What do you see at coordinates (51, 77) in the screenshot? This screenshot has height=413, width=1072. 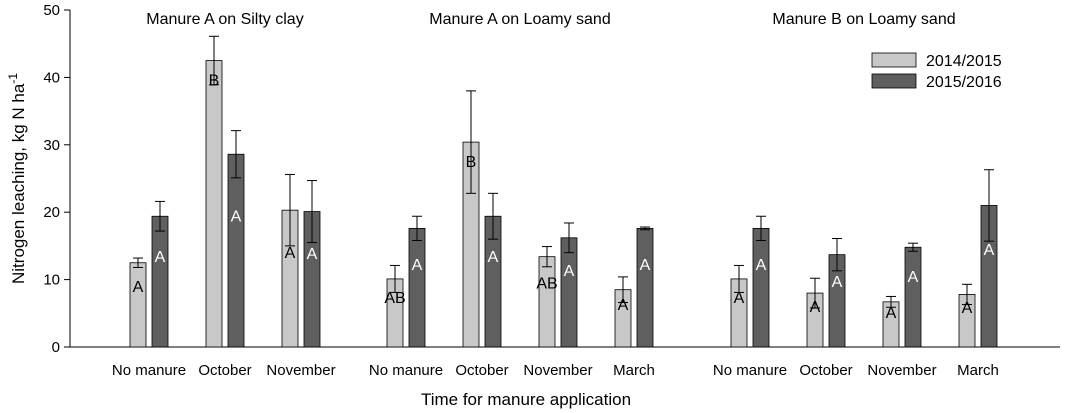 I see `y-tick-label: 40` at bounding box center [51, 77].